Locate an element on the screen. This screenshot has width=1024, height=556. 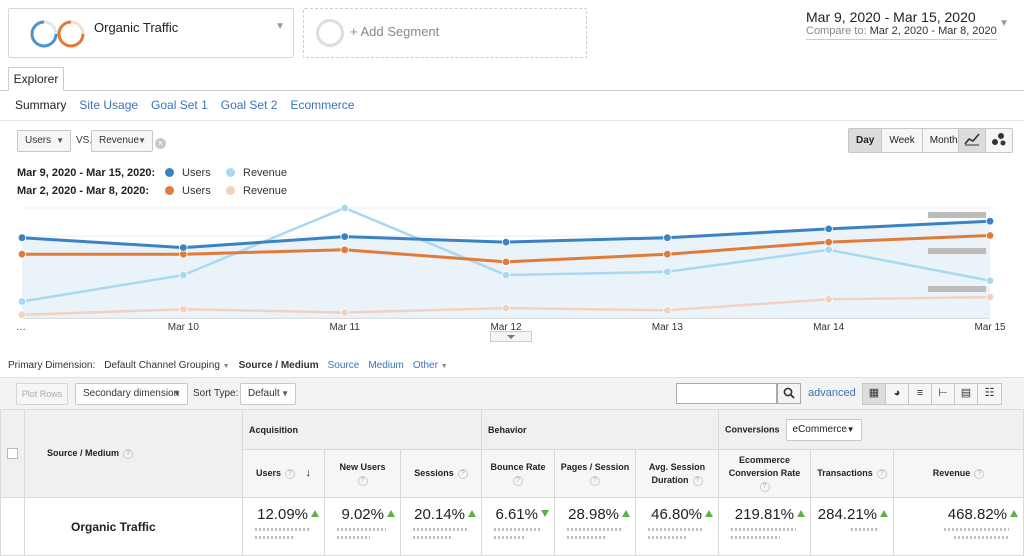
legend-current-range: Mar 9, 2020 - Mar 15, 2020: is located at coordinates (86, 173).